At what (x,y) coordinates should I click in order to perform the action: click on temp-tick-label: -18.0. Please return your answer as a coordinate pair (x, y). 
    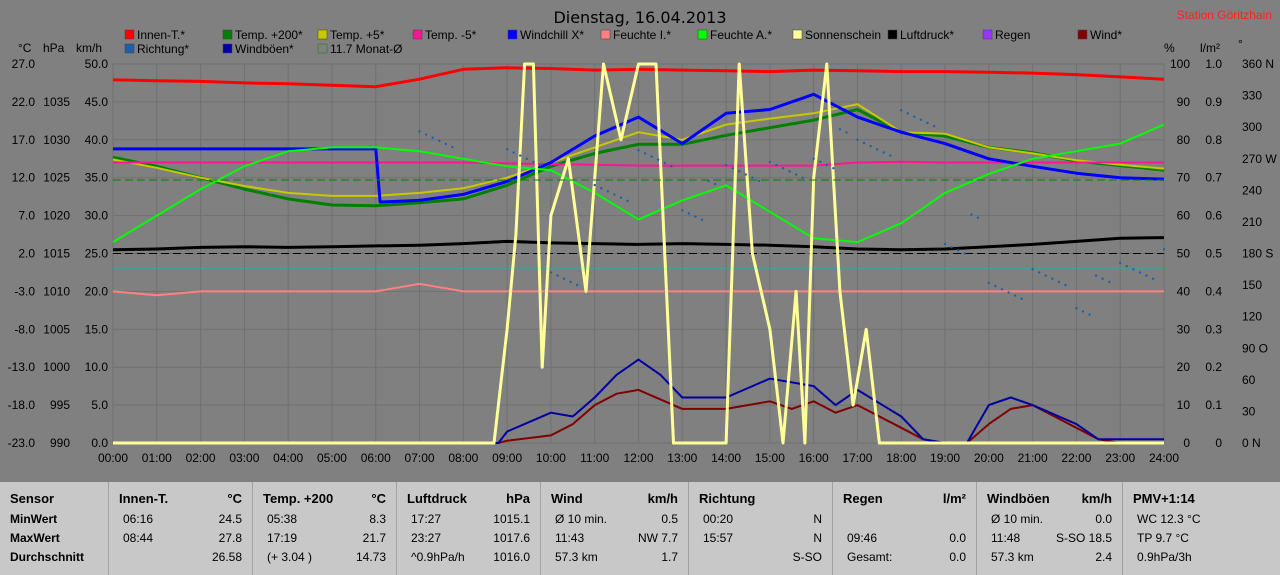
    Looking at the image, I should click on (22, 405).